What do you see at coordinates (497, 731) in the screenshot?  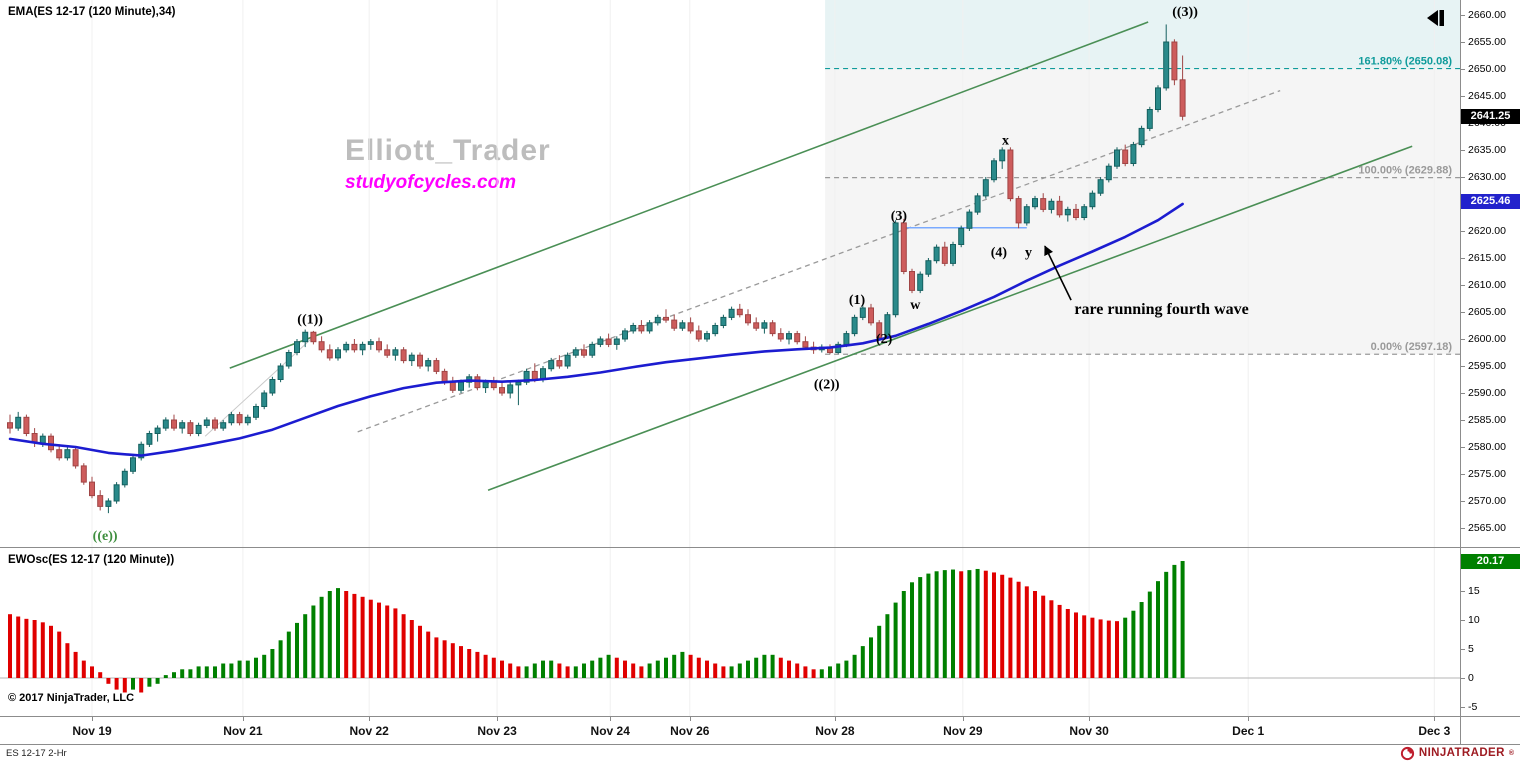 I see `time-axis-label: Nov 23` at bounding box center [497, 731].